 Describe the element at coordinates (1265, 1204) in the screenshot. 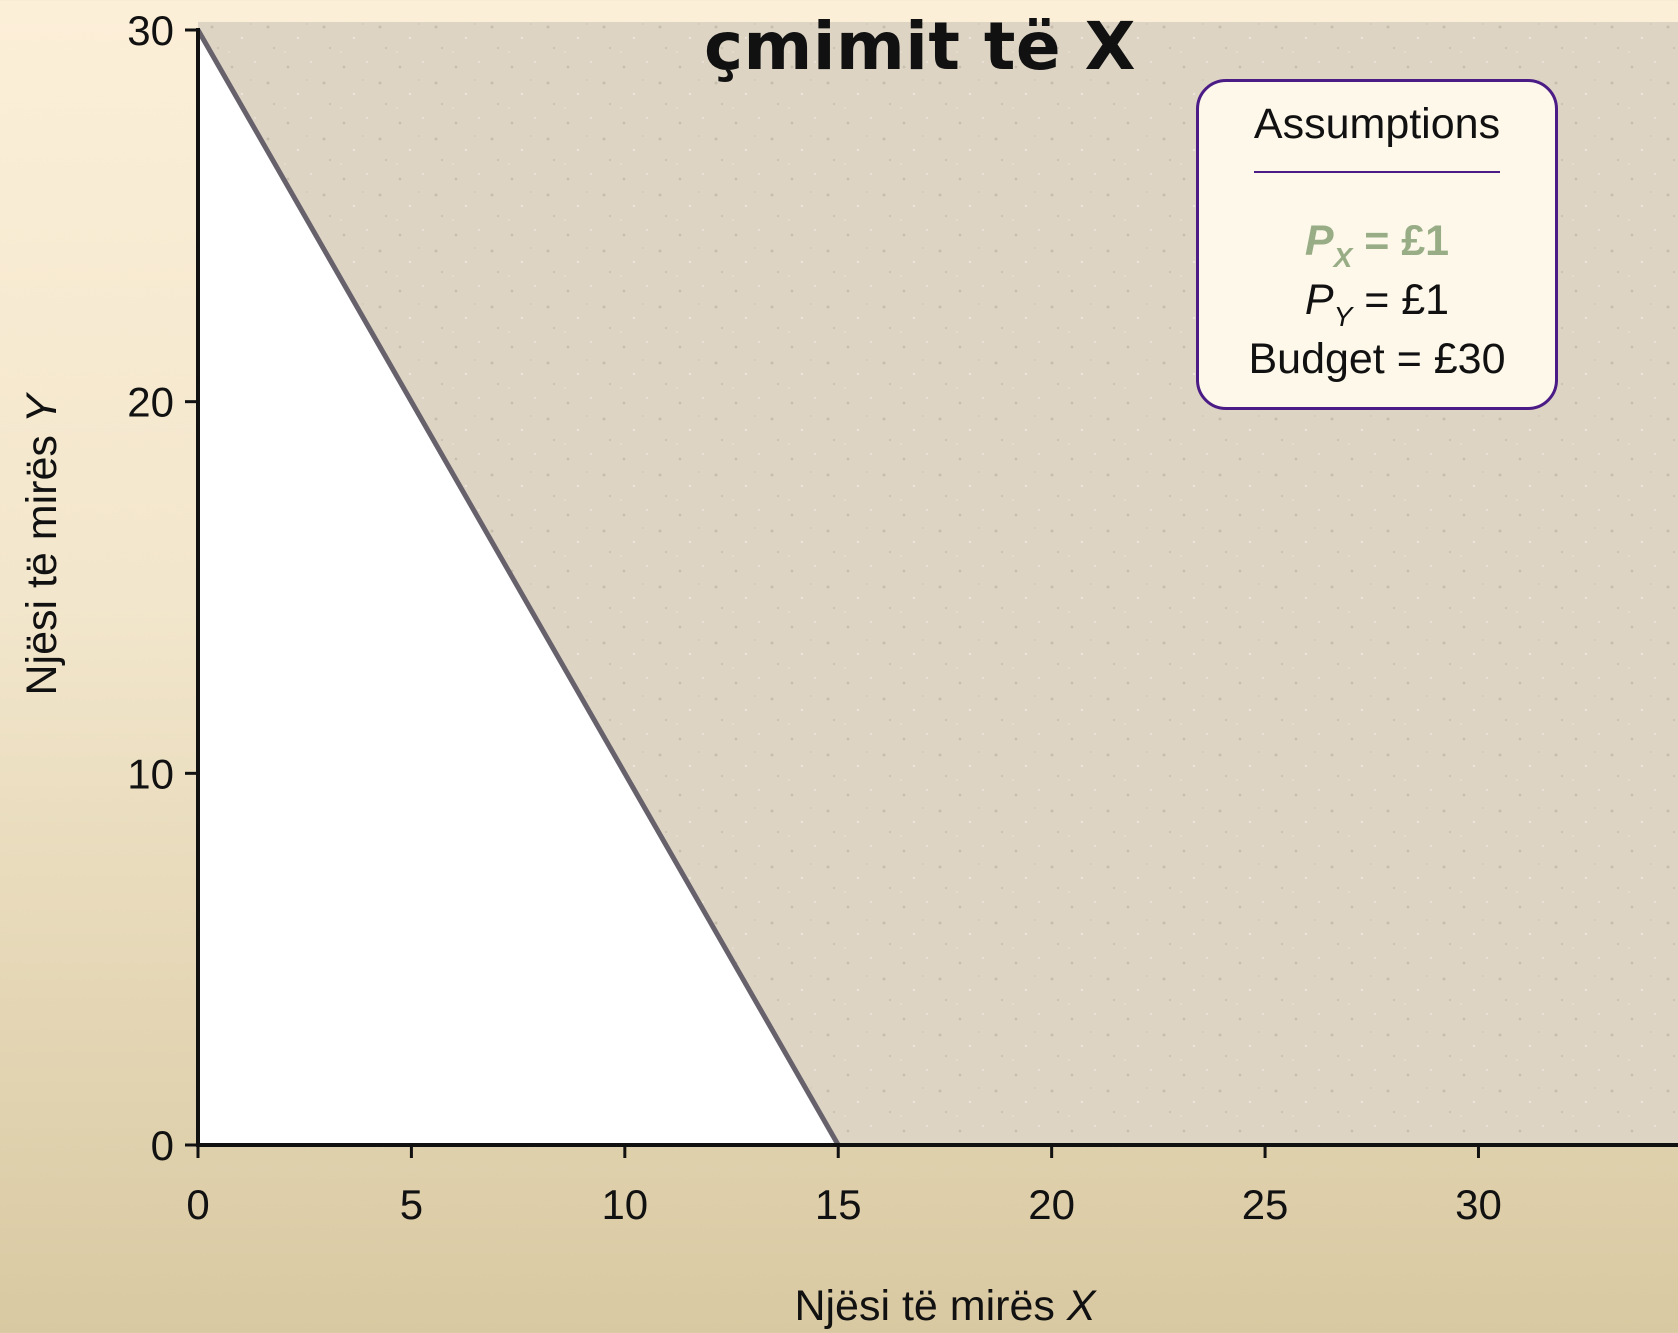

I see `x-tick-label: 25` at that location.